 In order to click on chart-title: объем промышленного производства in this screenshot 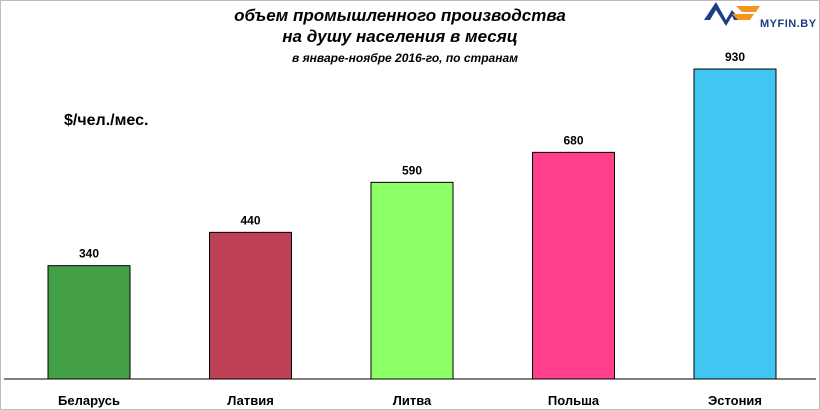, I will do `click(400, 15)`.